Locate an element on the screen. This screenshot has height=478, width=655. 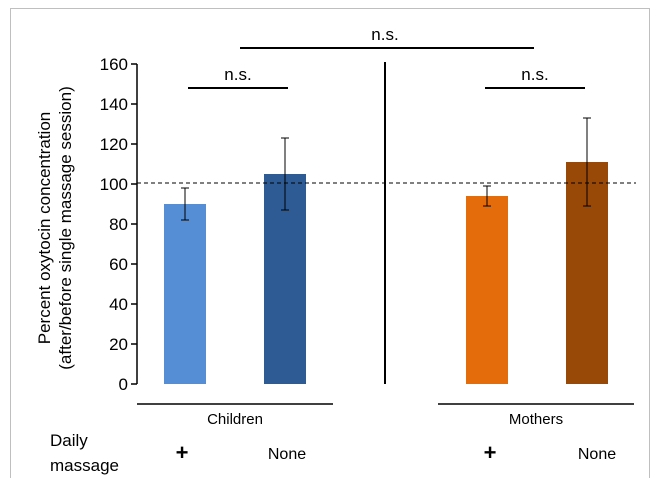
y-tick-label: 120 is located at coordinates (114, 144).